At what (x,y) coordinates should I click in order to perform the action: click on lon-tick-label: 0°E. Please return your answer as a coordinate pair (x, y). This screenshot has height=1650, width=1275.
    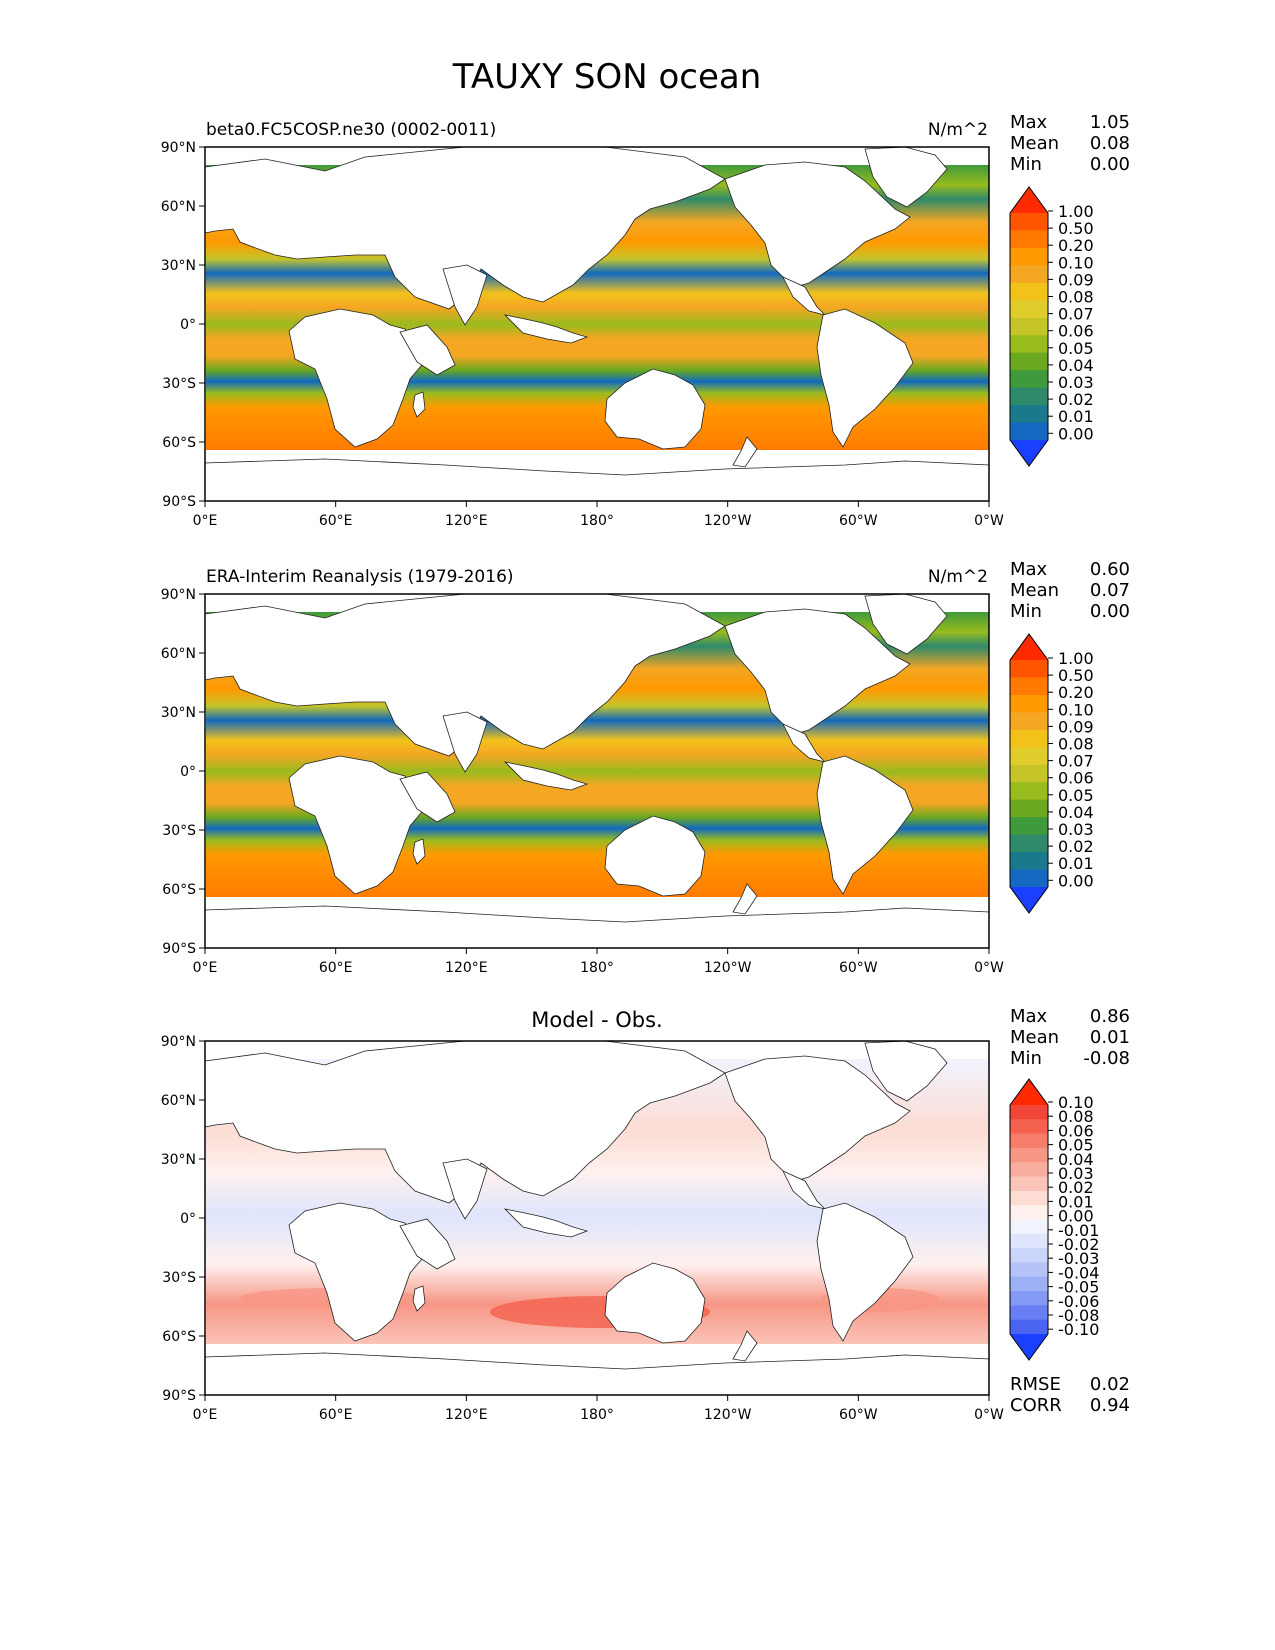
    Looking at the image, I should click on (205, 1415).